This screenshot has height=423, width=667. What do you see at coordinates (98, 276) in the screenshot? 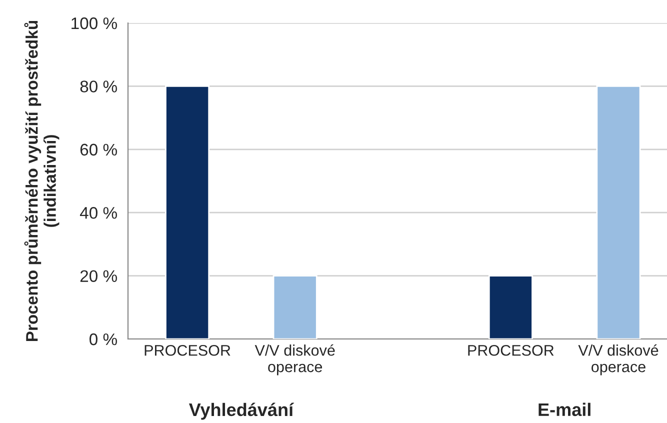
I see `y-tick-label: 20 %` at bounding box center [98, 276].